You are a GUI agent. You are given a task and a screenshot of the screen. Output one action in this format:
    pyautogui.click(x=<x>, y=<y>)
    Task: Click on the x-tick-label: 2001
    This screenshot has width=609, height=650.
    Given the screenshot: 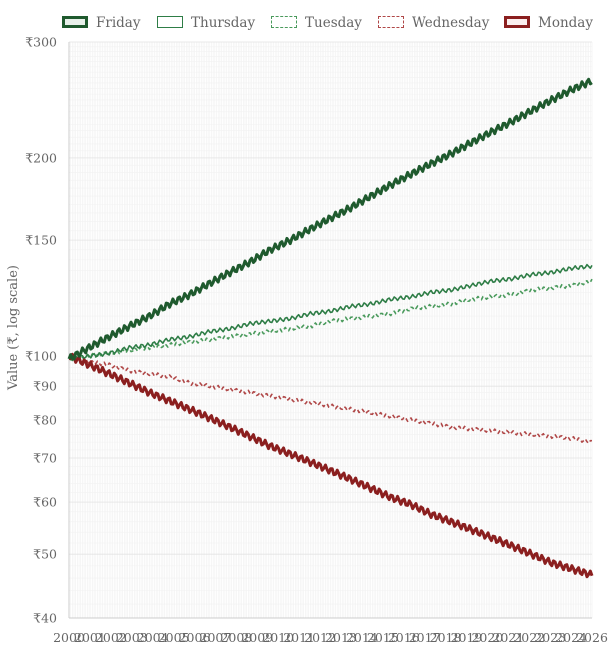 What is the action you would take?
    pyautogui.click(x=90, y=637)
    